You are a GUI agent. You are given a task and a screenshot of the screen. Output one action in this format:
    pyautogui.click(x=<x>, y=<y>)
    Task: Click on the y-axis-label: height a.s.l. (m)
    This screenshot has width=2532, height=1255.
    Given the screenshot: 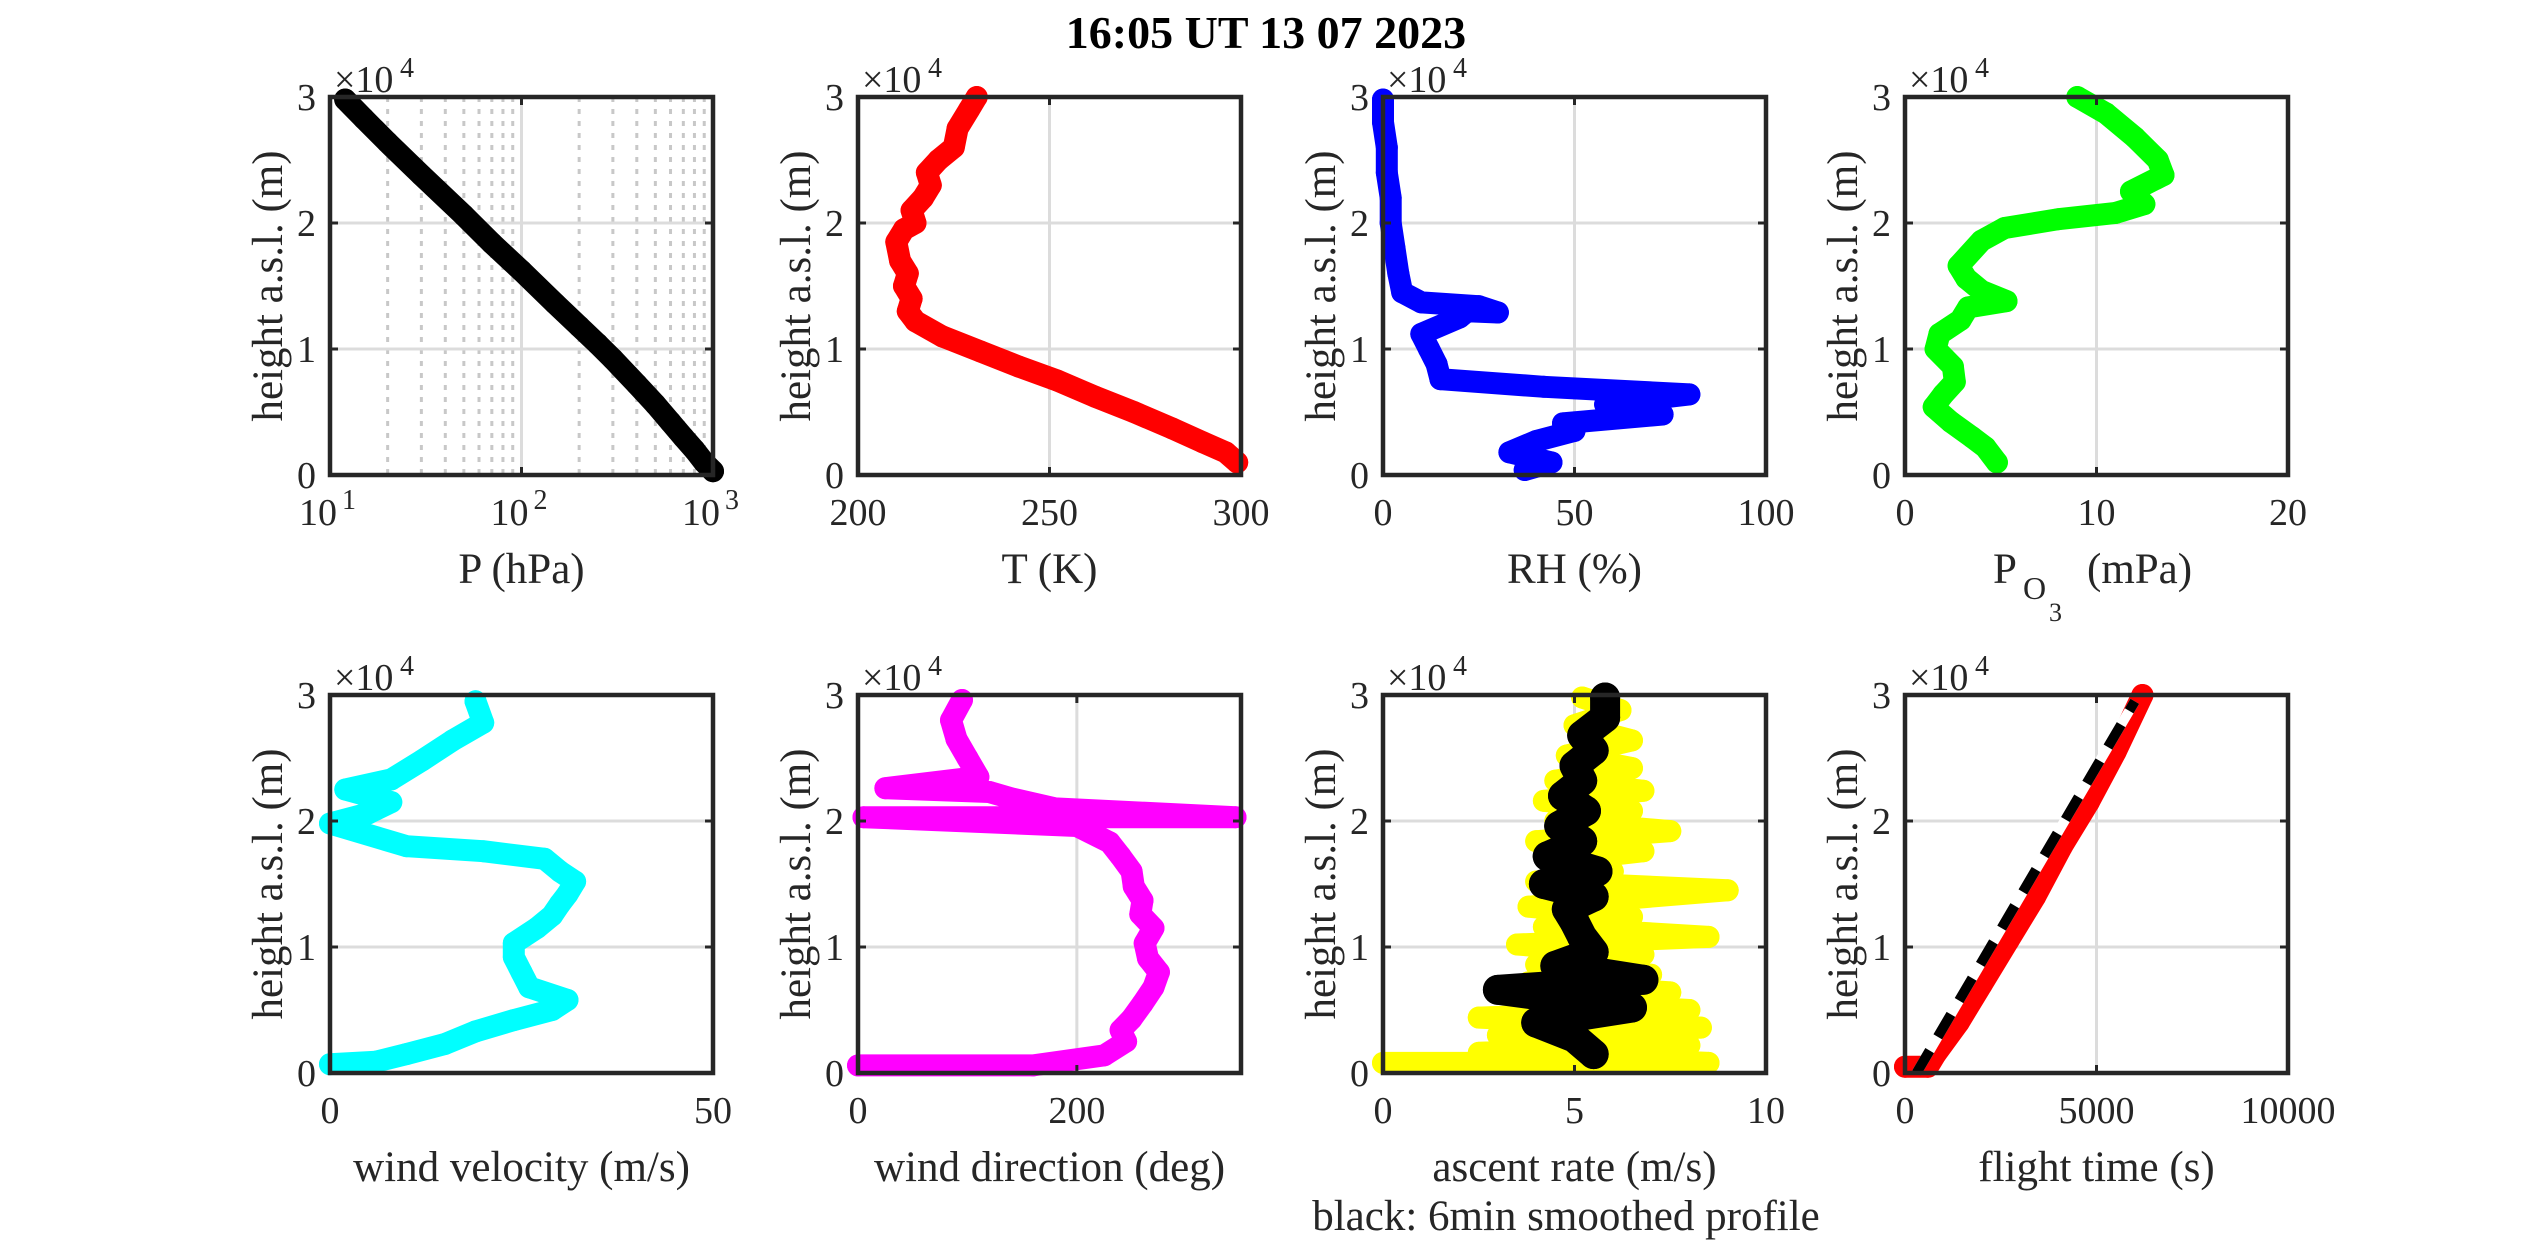 What is the action you would take?
    pyautogui.click(x=796, y=883)
    